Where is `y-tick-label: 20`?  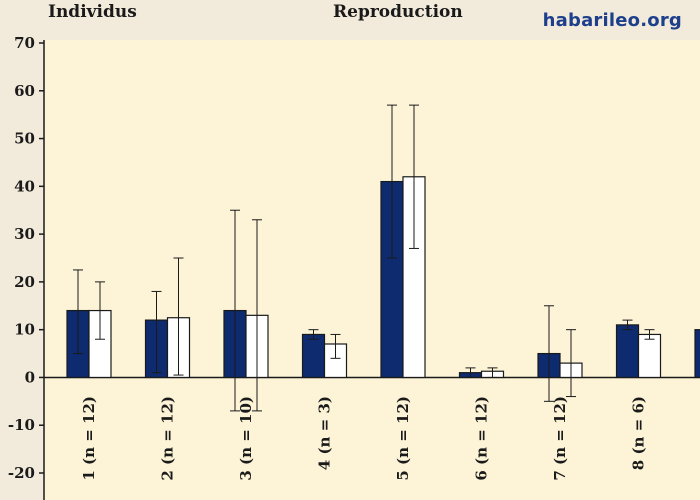
y-tick-label: 20 is located at coordinates (24, 282).